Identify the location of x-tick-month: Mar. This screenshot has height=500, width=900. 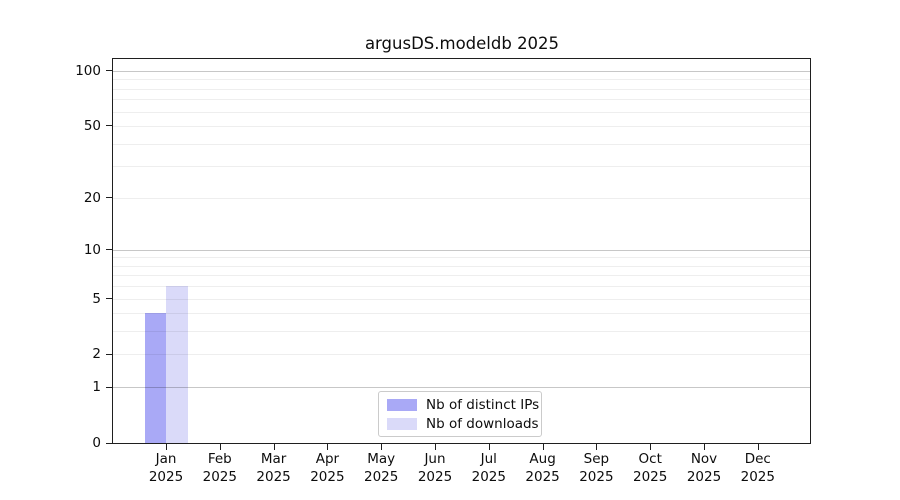
(273, 459).